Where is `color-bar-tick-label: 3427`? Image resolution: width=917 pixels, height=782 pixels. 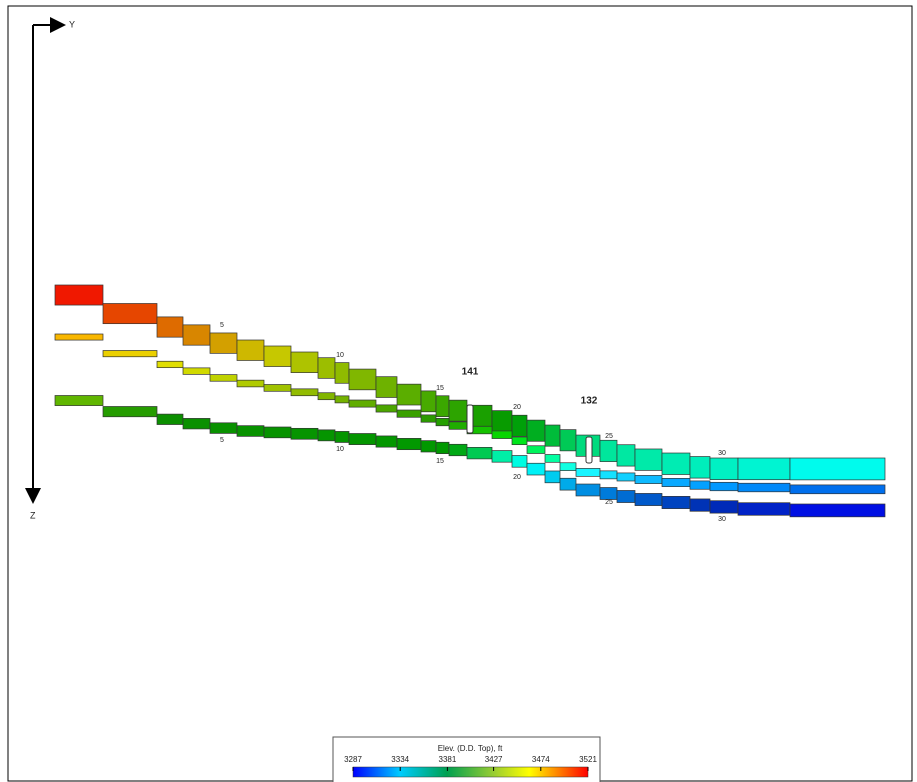
color-bar-tick-label: 3427 is located at coordinates (494, 759).